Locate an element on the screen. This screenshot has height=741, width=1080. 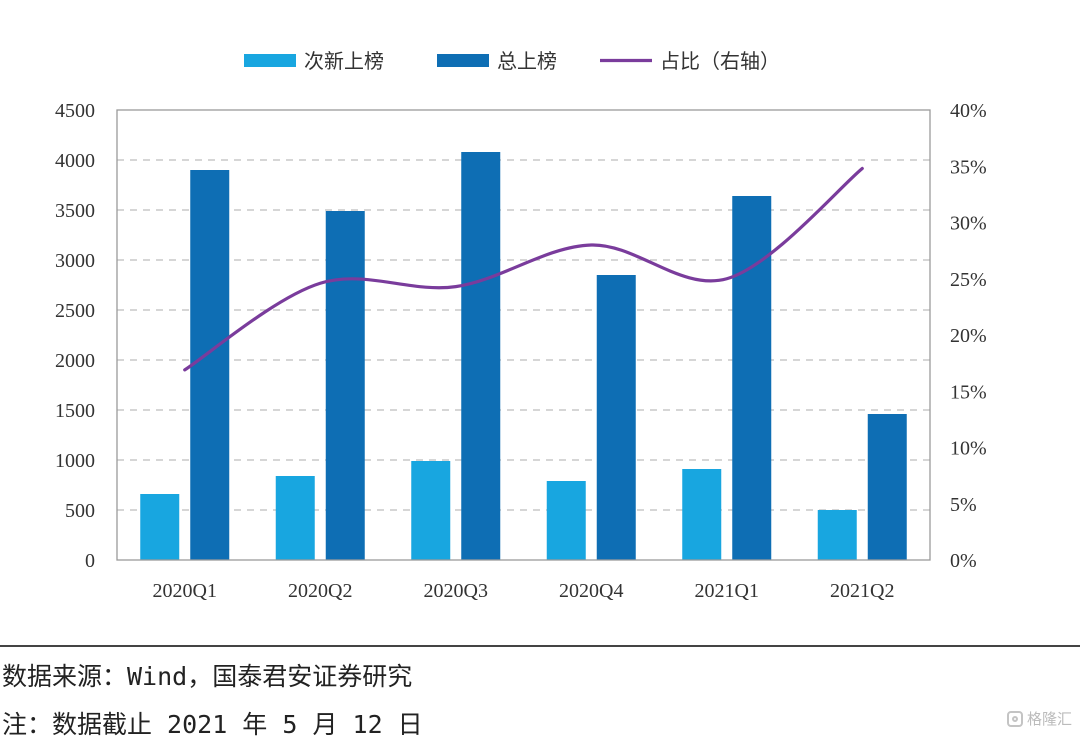
x-tick-label: 2021Q1 is located at coordinates (727, 591).